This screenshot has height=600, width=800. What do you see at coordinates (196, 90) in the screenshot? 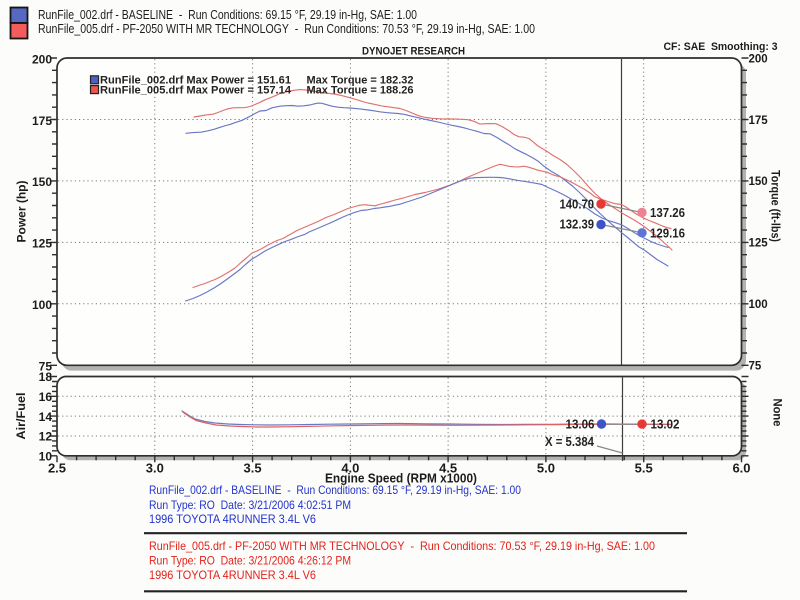
I see `svg-text:RunFile_005.drf Max Power = 15: RunFile_005.drf Max Power = 157.14` at bounding box center [196, 90].